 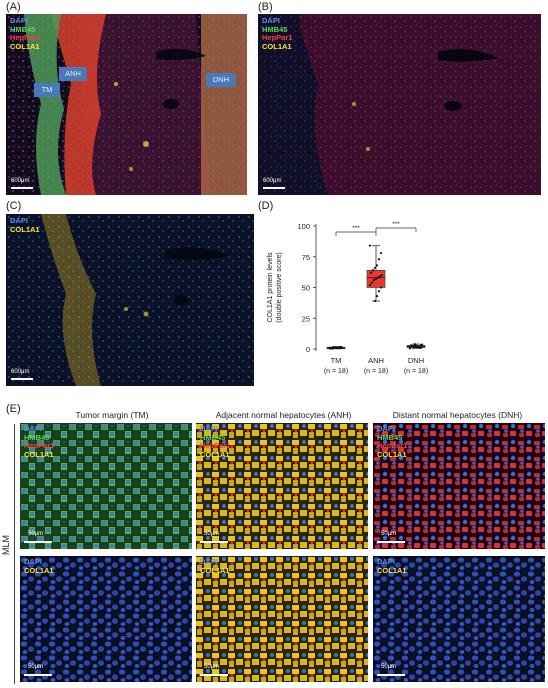 What do you see at coordinates (106, 486) in the screenshot?
I see `e-tm-merged: DAPI HMB45 HepPar1 COL1A1 50μm` at bounding box center [106, 486].